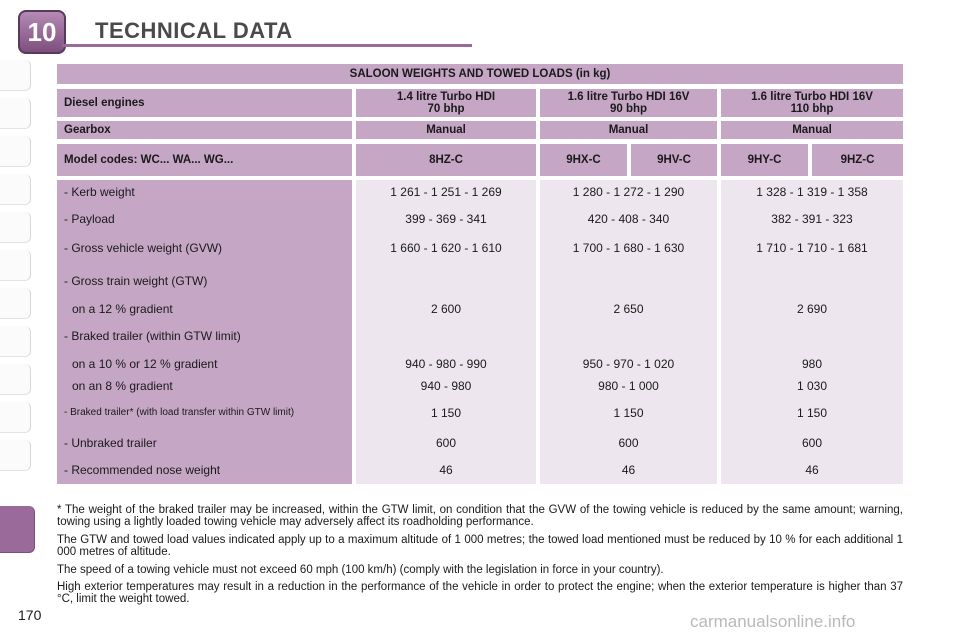 The image size is (960, 640). I want to click on table-cell: 1 280 - 1 272 - 1 290, so click(628, 192).